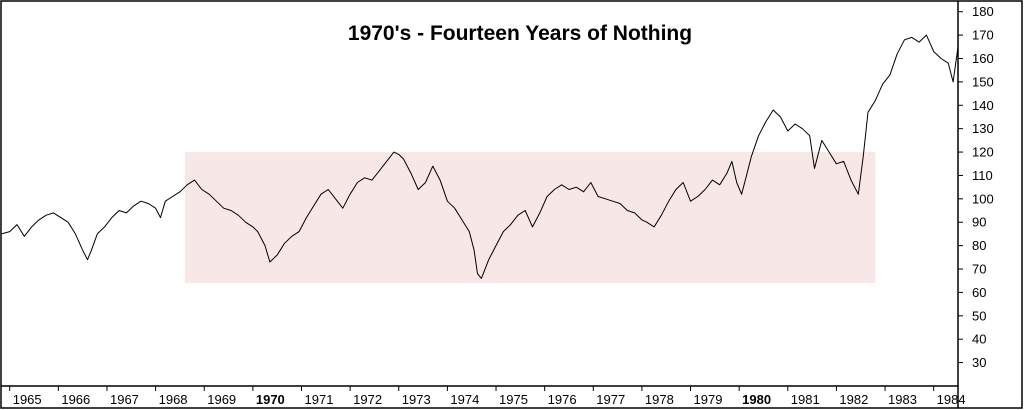  I want to click on x-tick-label-1976: 1976, so click(562, 399).